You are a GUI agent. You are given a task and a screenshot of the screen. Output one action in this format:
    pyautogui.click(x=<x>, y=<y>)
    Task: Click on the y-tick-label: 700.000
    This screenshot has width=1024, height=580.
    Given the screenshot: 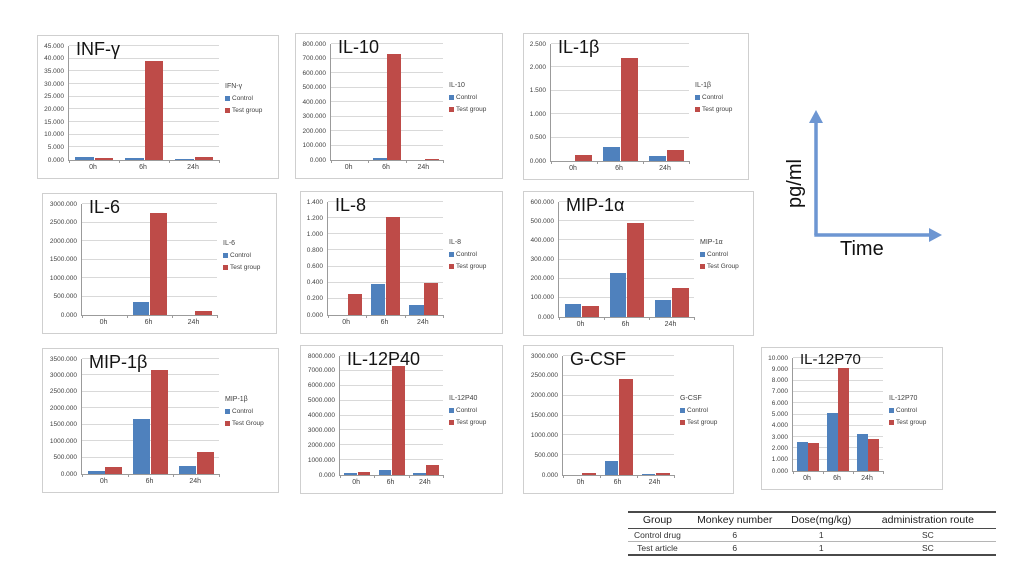 What is the action you would take?
    pyautogui.click(x=314, y=58)
    